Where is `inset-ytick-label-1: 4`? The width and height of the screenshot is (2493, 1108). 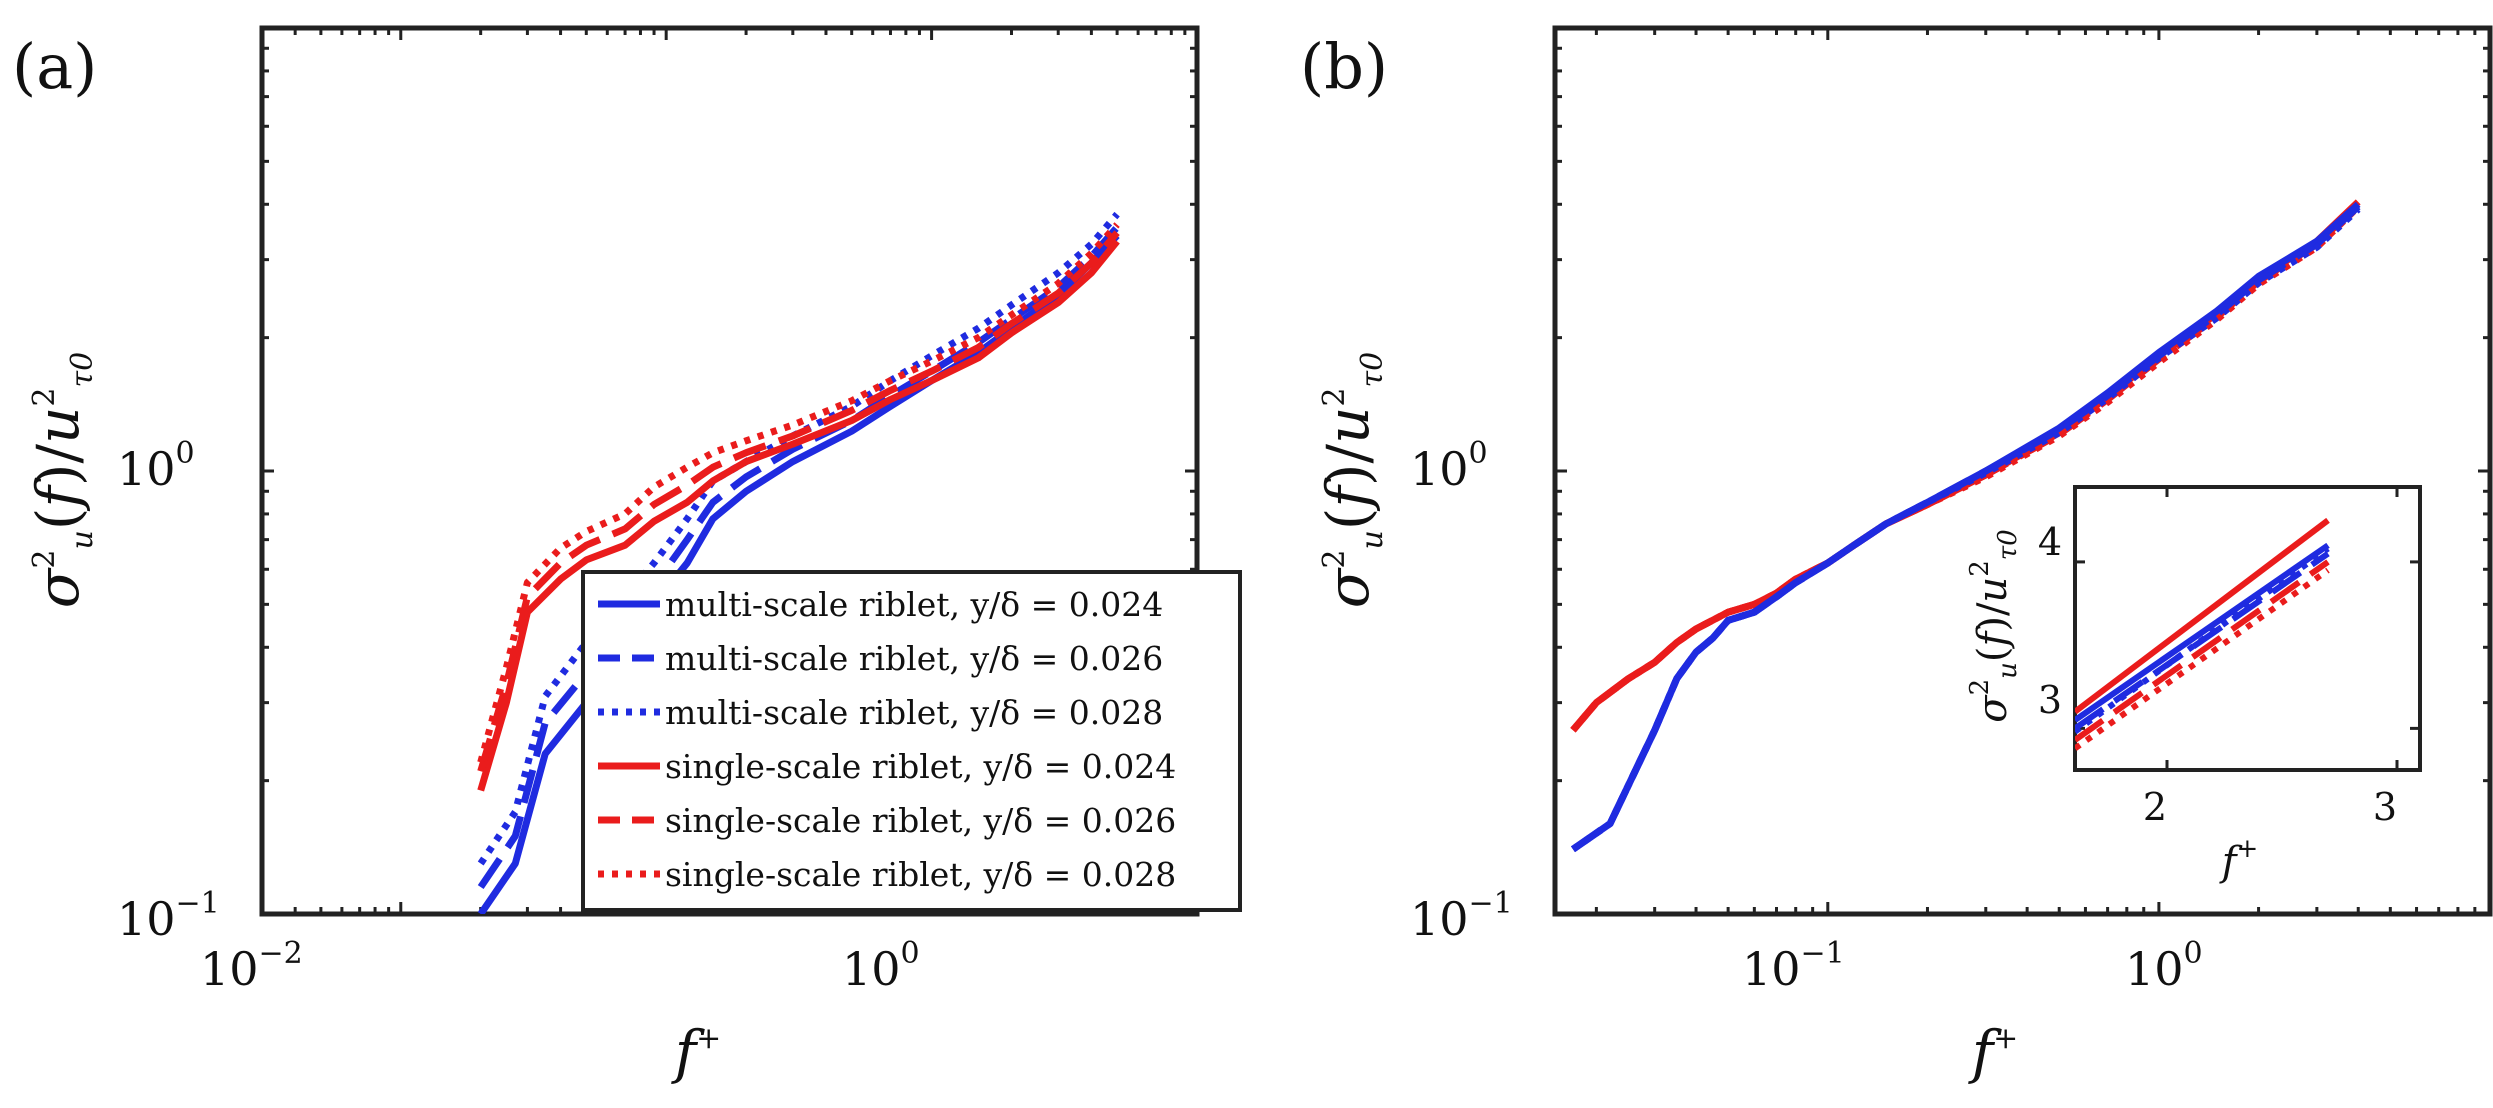 inset-ytick-label-1: 4 is located at coordinates (2050, 542).